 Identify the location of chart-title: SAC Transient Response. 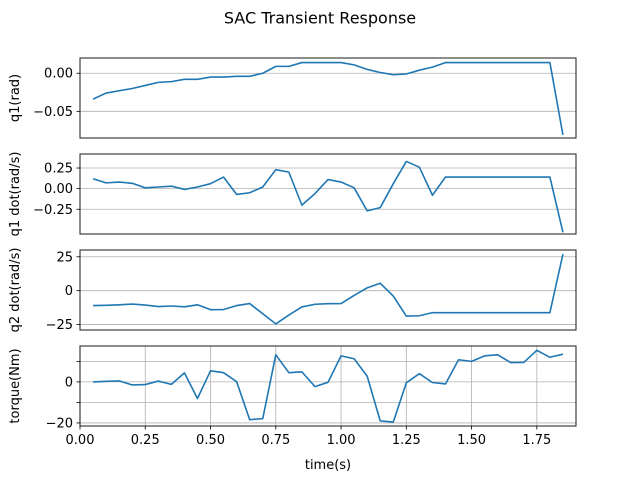
(320, 18).